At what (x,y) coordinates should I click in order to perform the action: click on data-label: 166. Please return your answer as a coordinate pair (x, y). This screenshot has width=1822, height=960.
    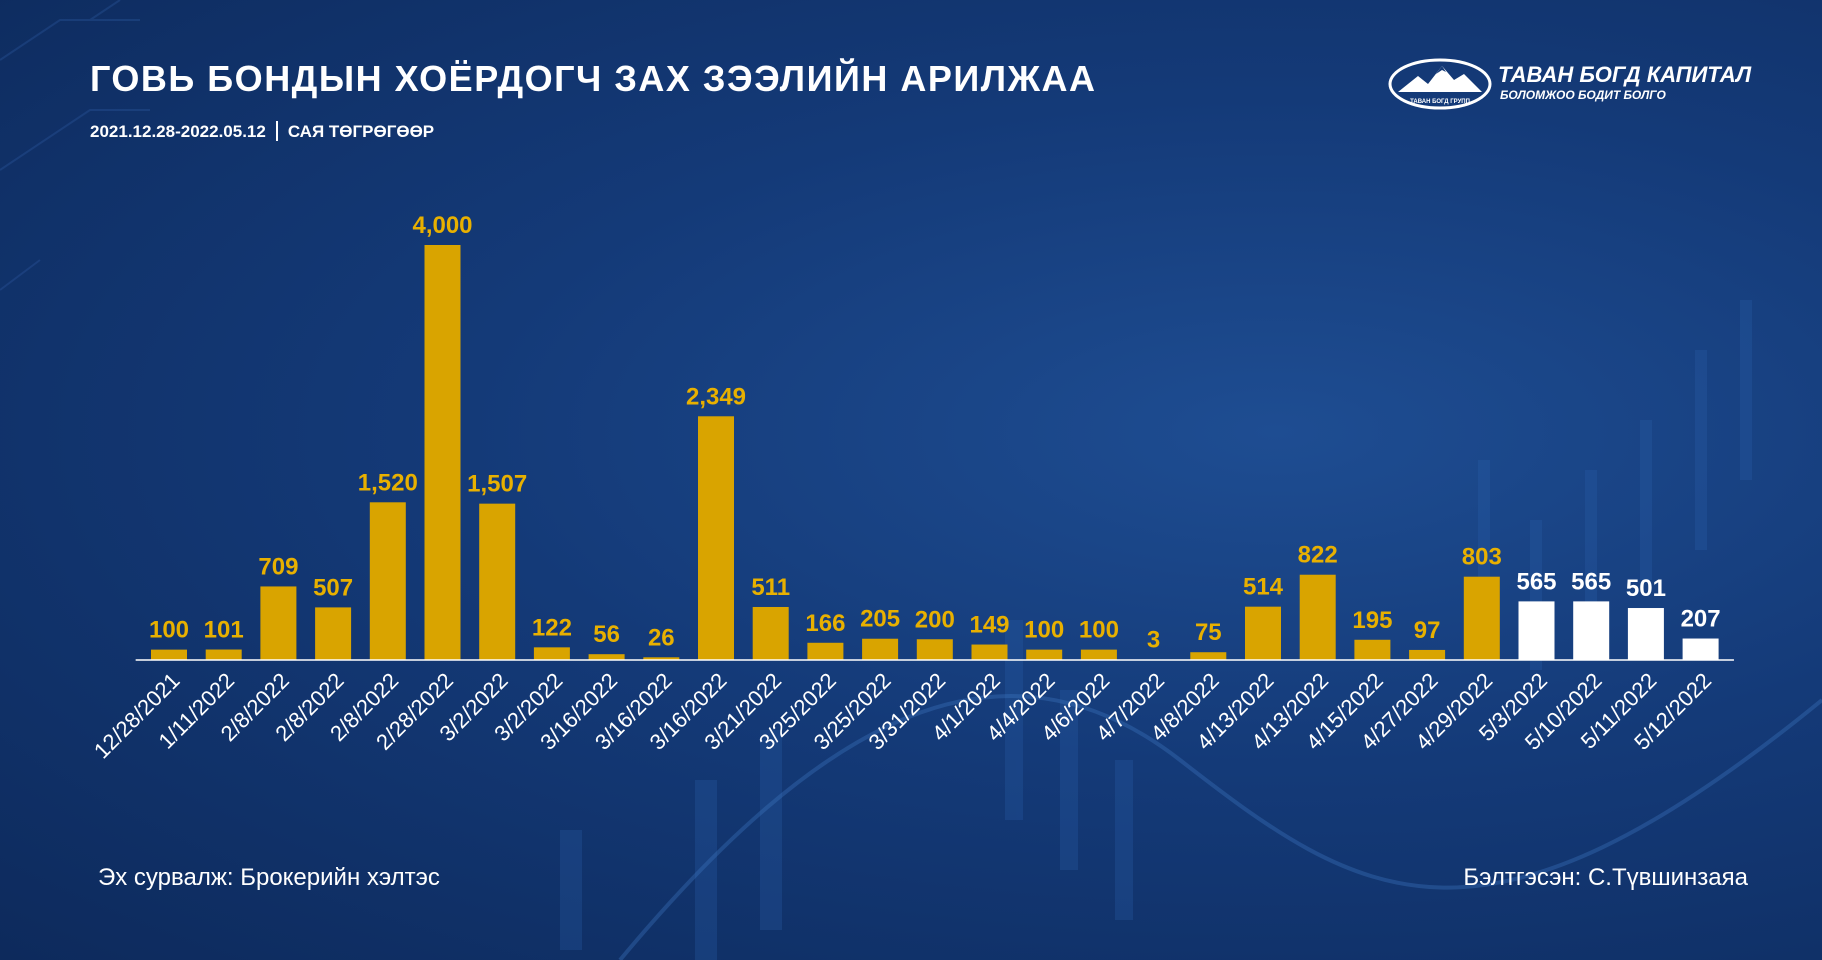
    Looking at the image, I should click on (825, 623).